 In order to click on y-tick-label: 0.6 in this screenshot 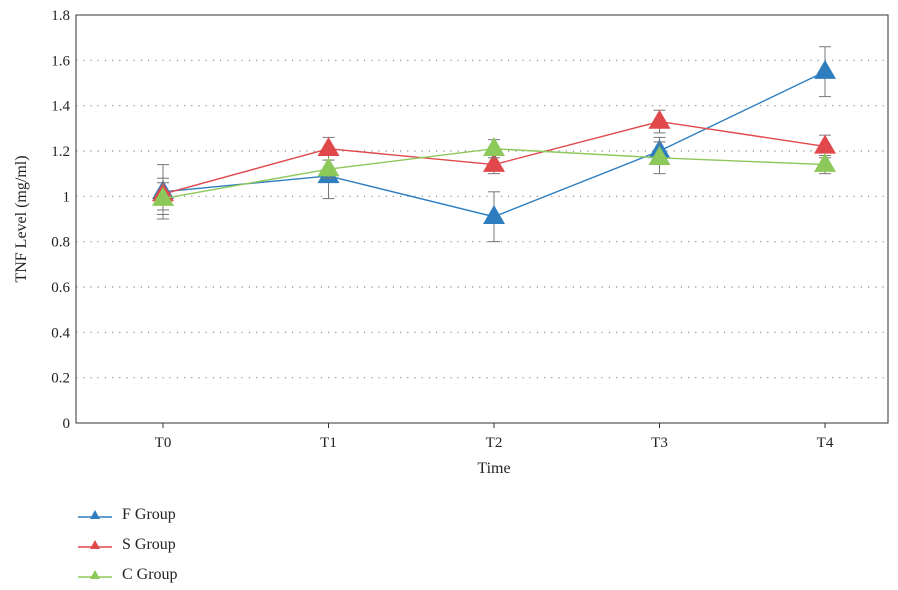, I will do `click(60, 288)`.